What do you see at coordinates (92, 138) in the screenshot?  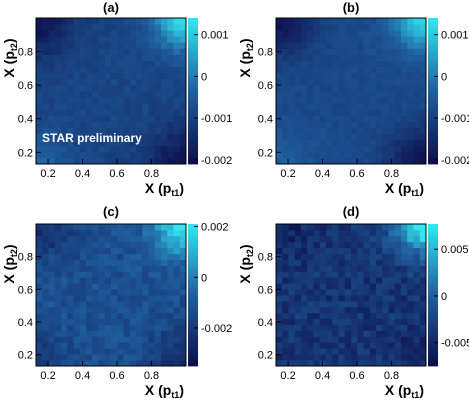 I see `annotation-label: STAR preliminary` at bounding box center [92, 138].